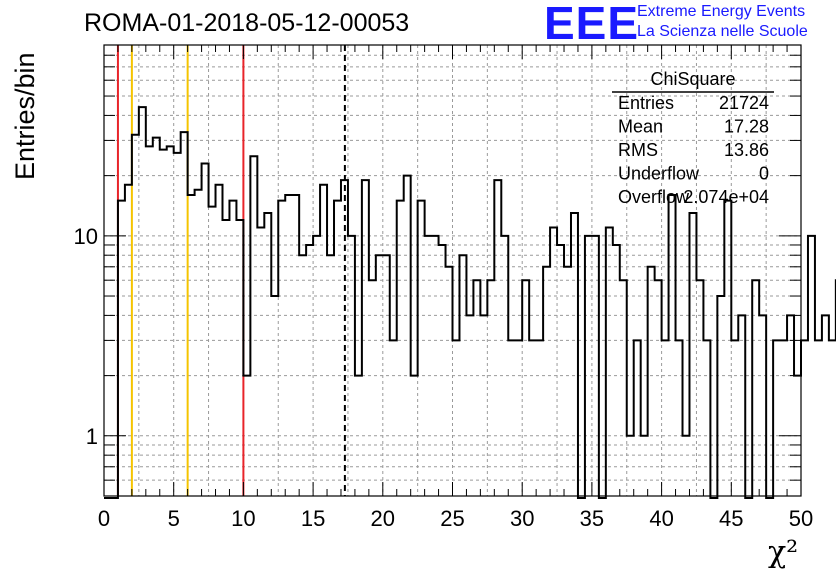 The height and width of the screenshot is (572, 836). What do you see at coordinates (313, 518) in the screenshot?
I see `x-tick-label: 15` at bounding box center [313, 518].